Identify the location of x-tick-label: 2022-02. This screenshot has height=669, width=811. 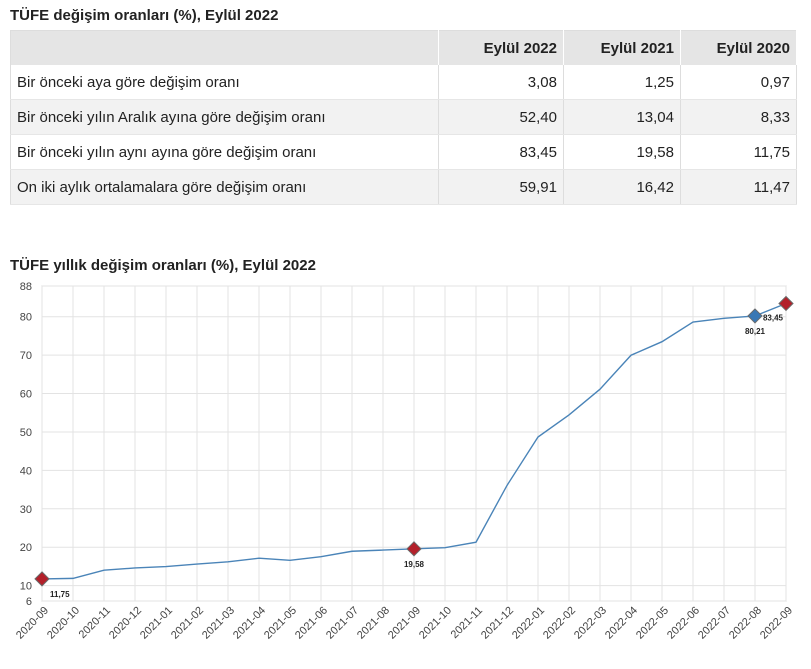
(559, 623).